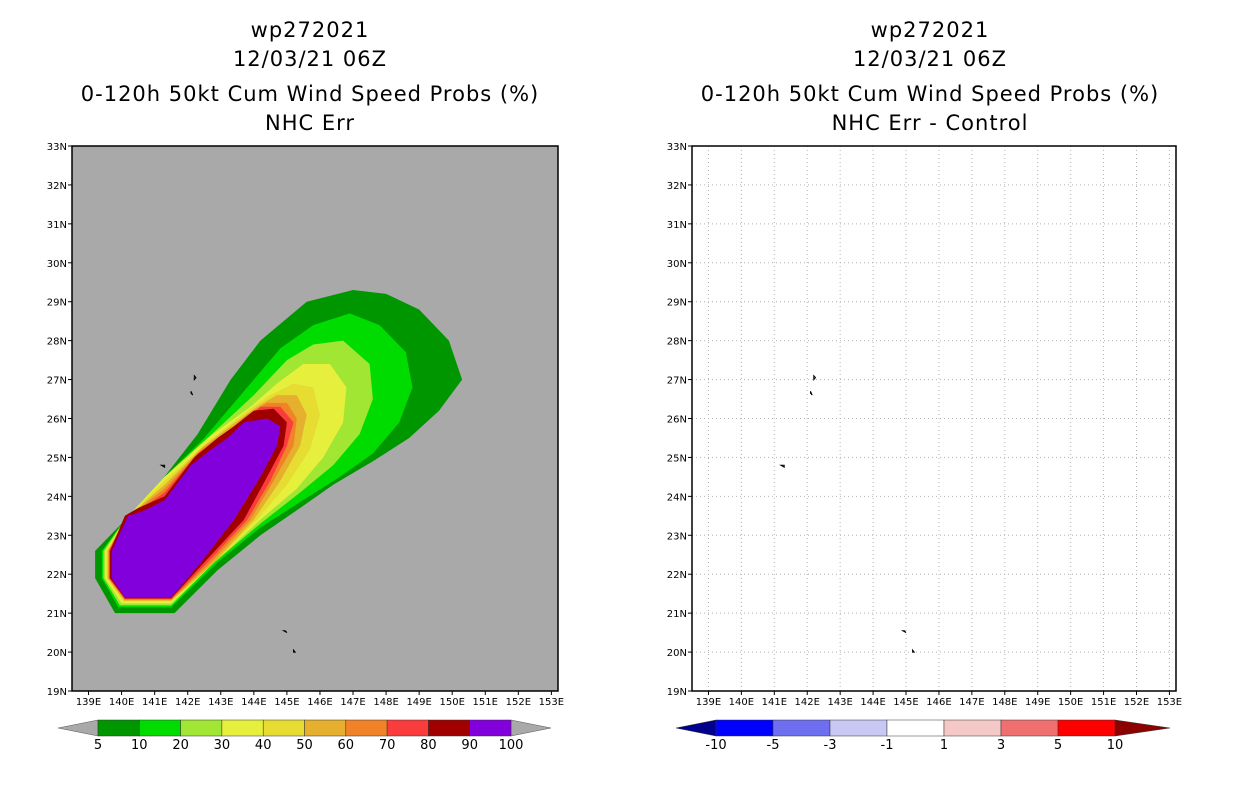  Describe the element at coordinates (1001, 745) in the screenshot. I see `colorbar-label: 3` at that location.